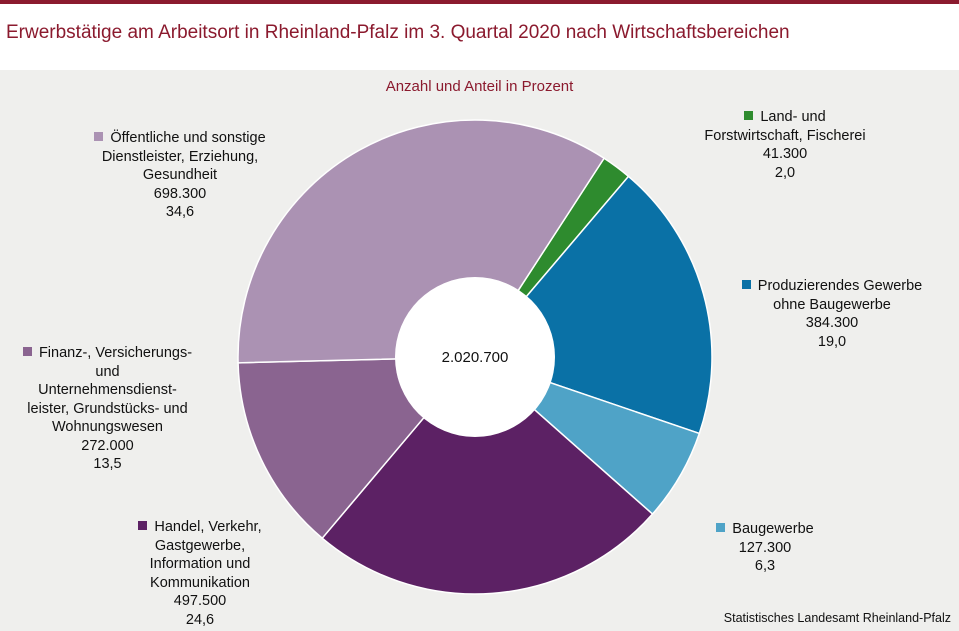 The image size is (959, 631). I want to click on slice-name-line: Unternehmensdienst-, so click(107, 390).